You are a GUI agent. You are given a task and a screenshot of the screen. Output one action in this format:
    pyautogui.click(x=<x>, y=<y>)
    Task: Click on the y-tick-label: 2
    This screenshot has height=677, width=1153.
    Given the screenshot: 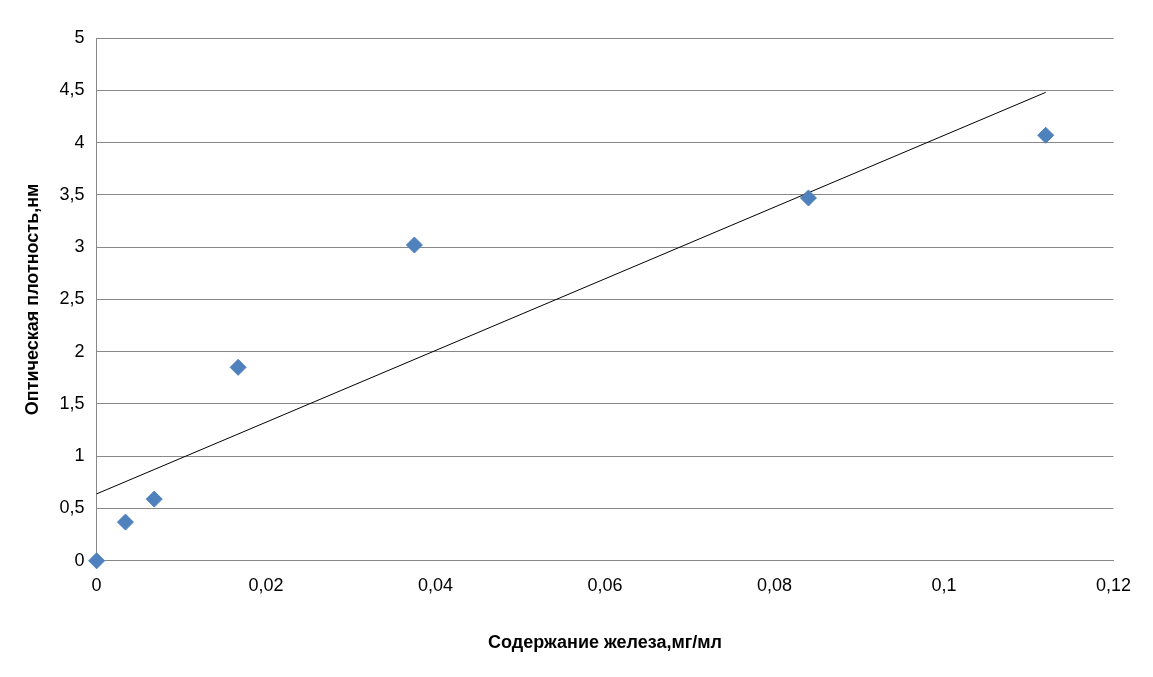 What is the action you would take?
    pyautogui.click(x=79, y=350)
    